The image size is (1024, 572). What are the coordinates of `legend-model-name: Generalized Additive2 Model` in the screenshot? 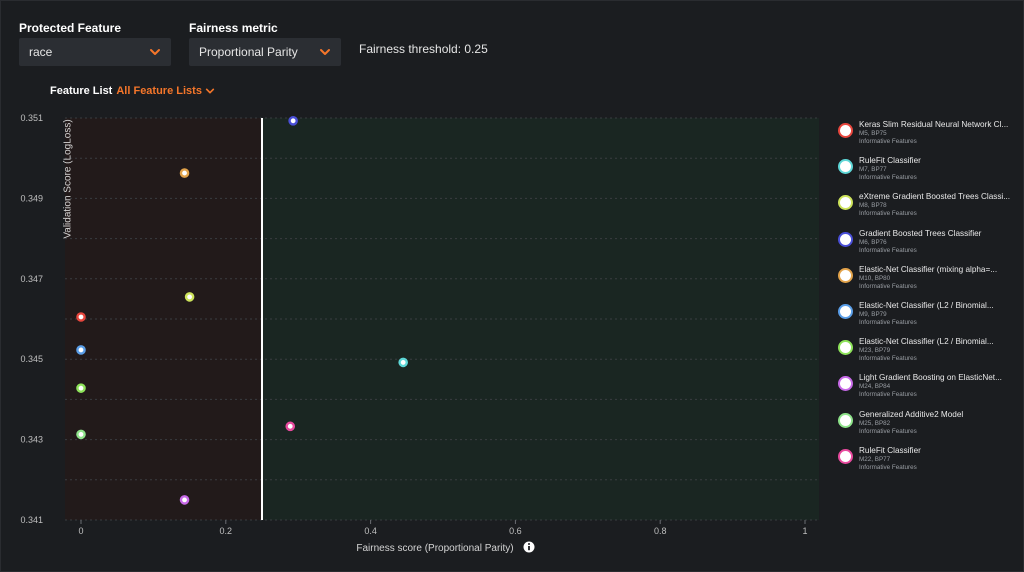 It's located at (911, 414).